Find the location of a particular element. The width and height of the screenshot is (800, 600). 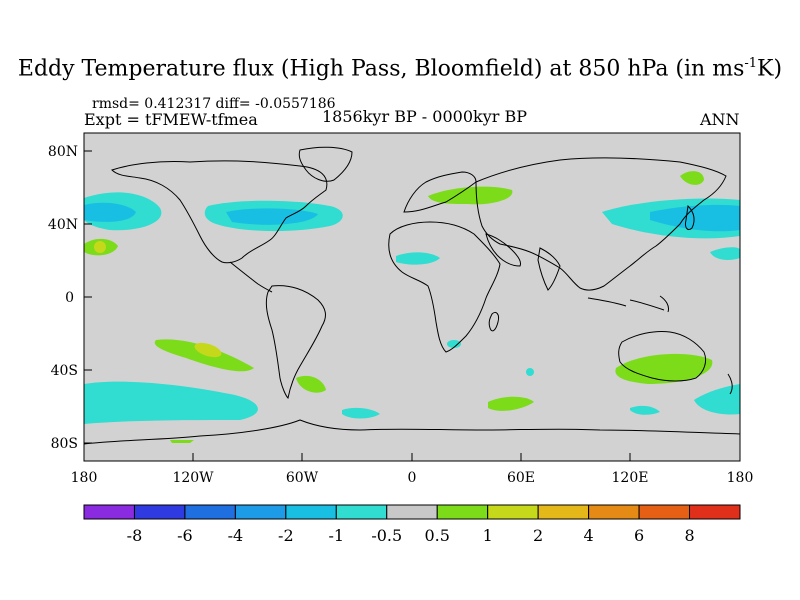

lon-label-180w: 180 is located at coordinates (84, 478).